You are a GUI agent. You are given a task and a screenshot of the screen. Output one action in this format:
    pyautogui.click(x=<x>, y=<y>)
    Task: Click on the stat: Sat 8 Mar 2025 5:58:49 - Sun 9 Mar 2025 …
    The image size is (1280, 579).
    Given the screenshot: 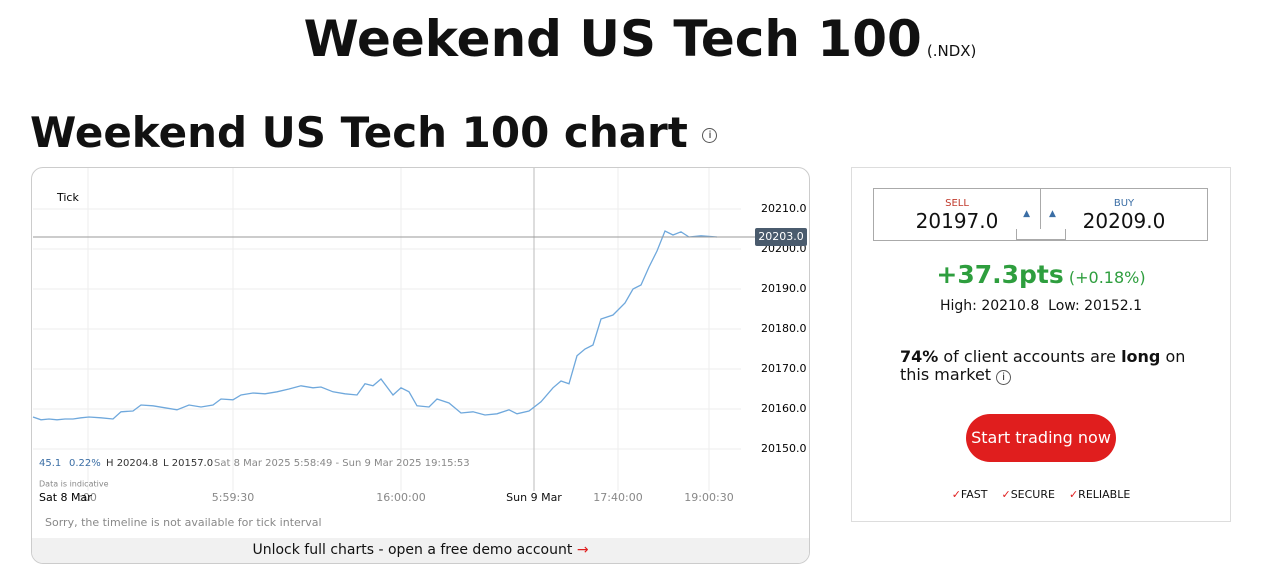 What is the action you would take?
    pyautogui.click(x=342, y=463)
    